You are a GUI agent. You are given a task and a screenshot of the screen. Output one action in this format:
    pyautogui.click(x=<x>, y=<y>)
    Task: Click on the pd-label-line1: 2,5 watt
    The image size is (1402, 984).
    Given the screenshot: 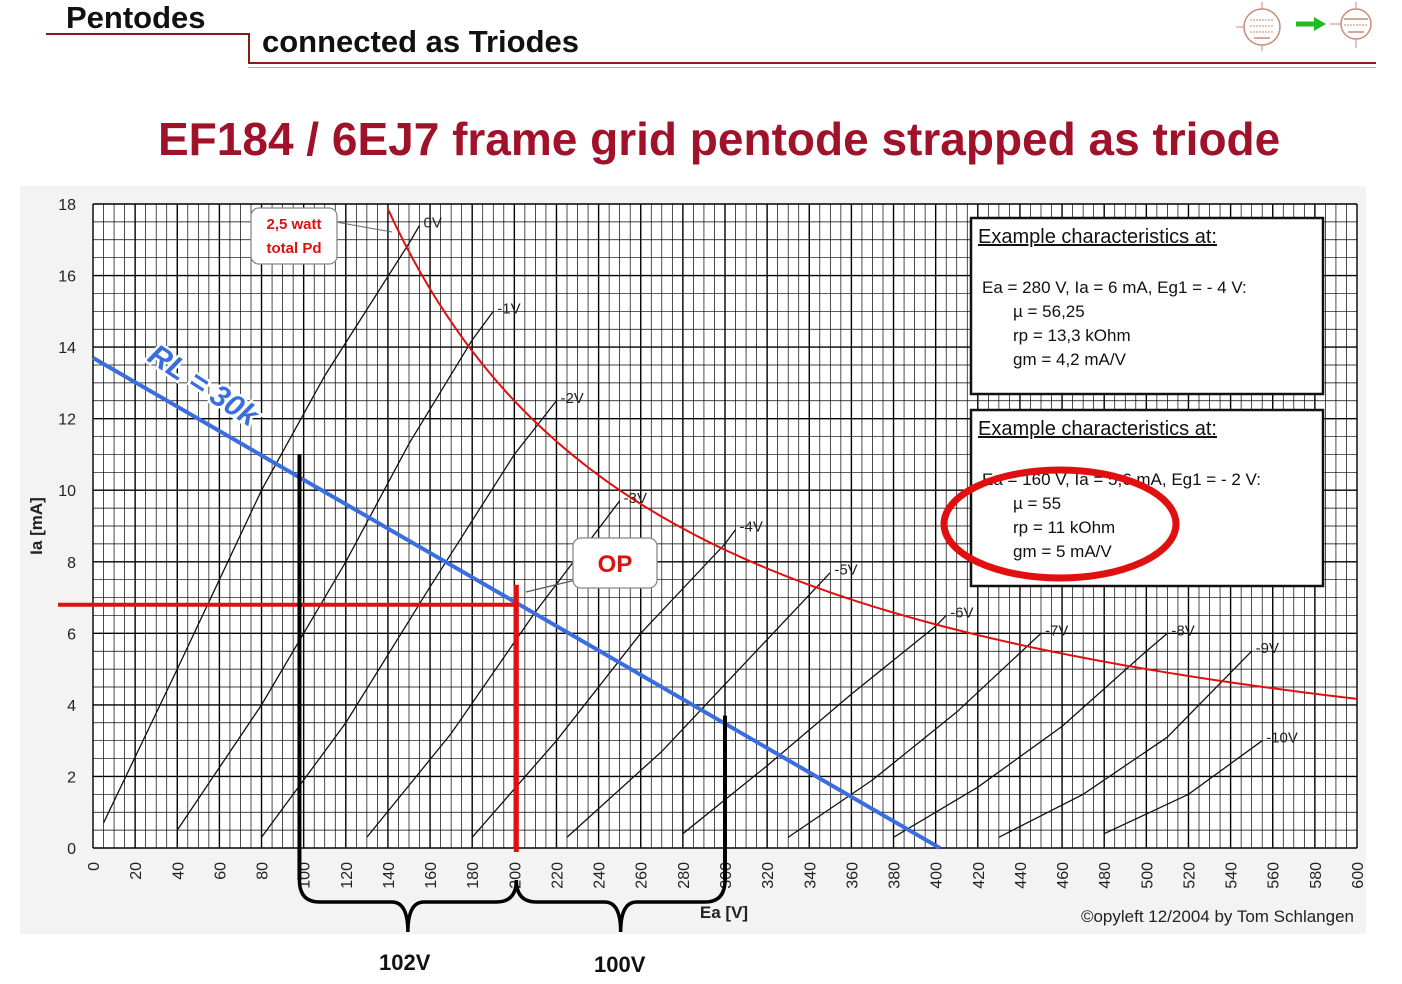 What is the action you would take?
    pyautogui.click(x=293, y=224)
    